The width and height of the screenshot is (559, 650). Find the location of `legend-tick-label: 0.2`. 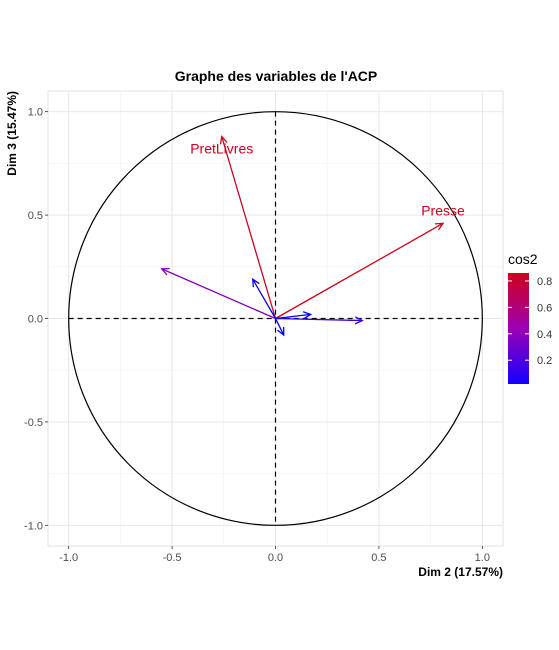

legend-tick-label: 0.2 is located at coordinates (544, 361).